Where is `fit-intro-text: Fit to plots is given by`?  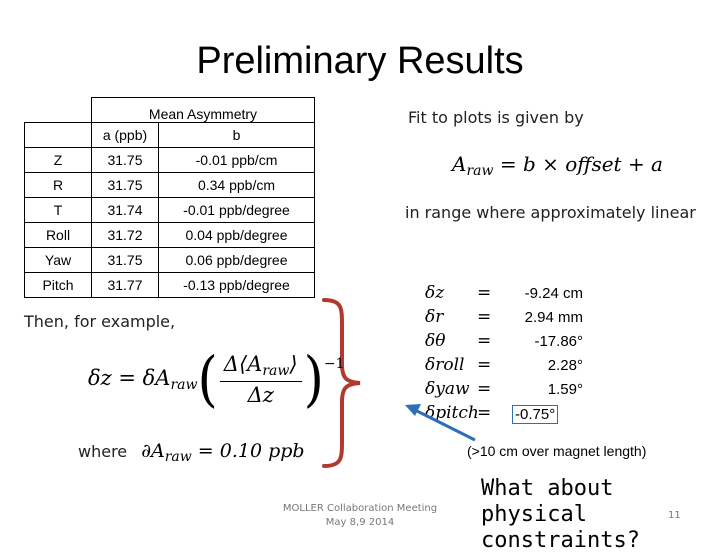 fit-intro-text: Fit to plots is given by is located at coordinates (496, 117).